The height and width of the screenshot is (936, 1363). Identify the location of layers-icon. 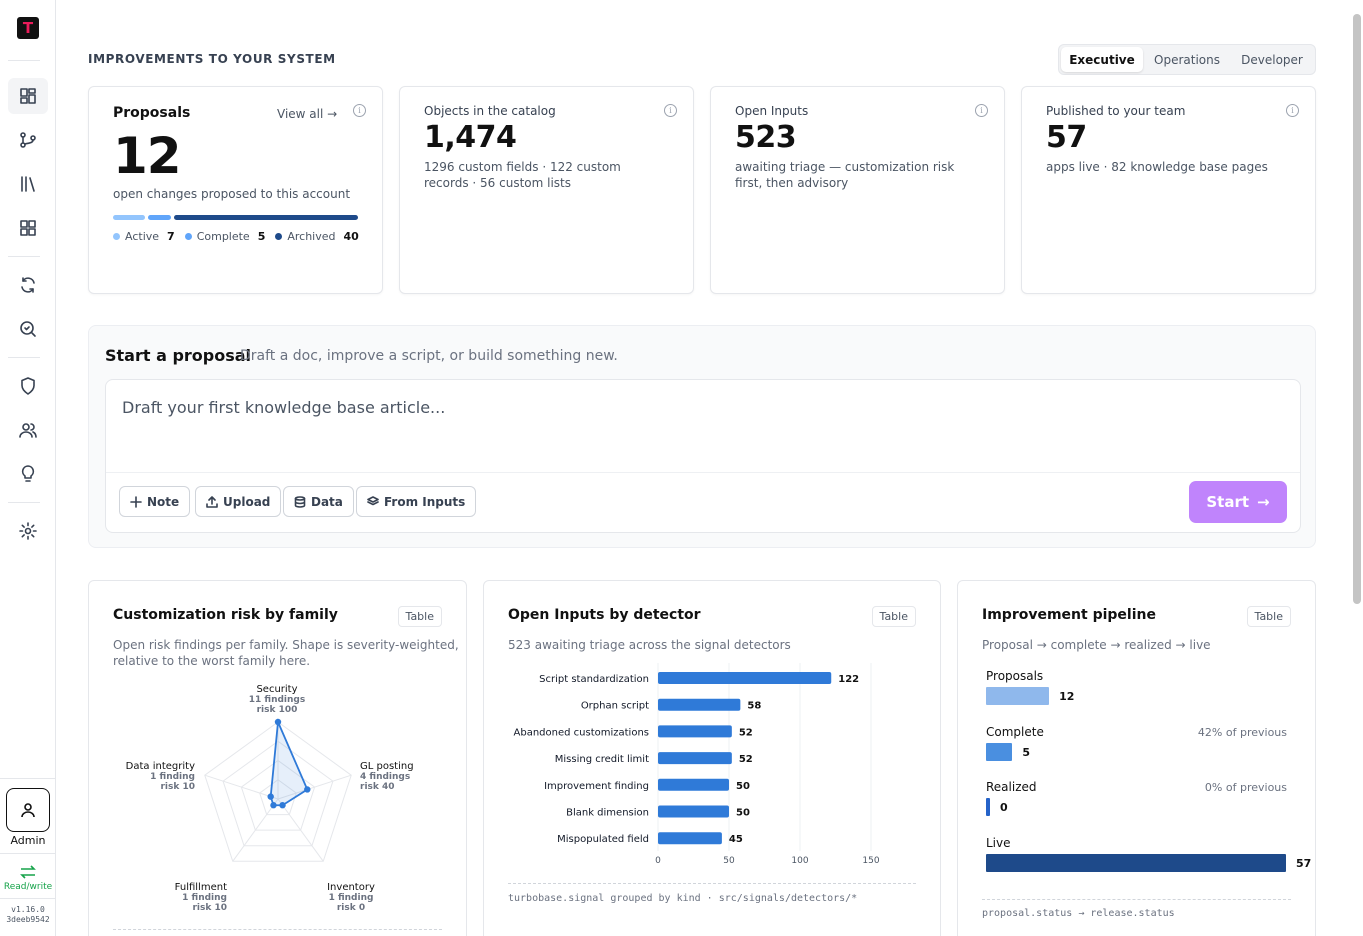
(373, 500).